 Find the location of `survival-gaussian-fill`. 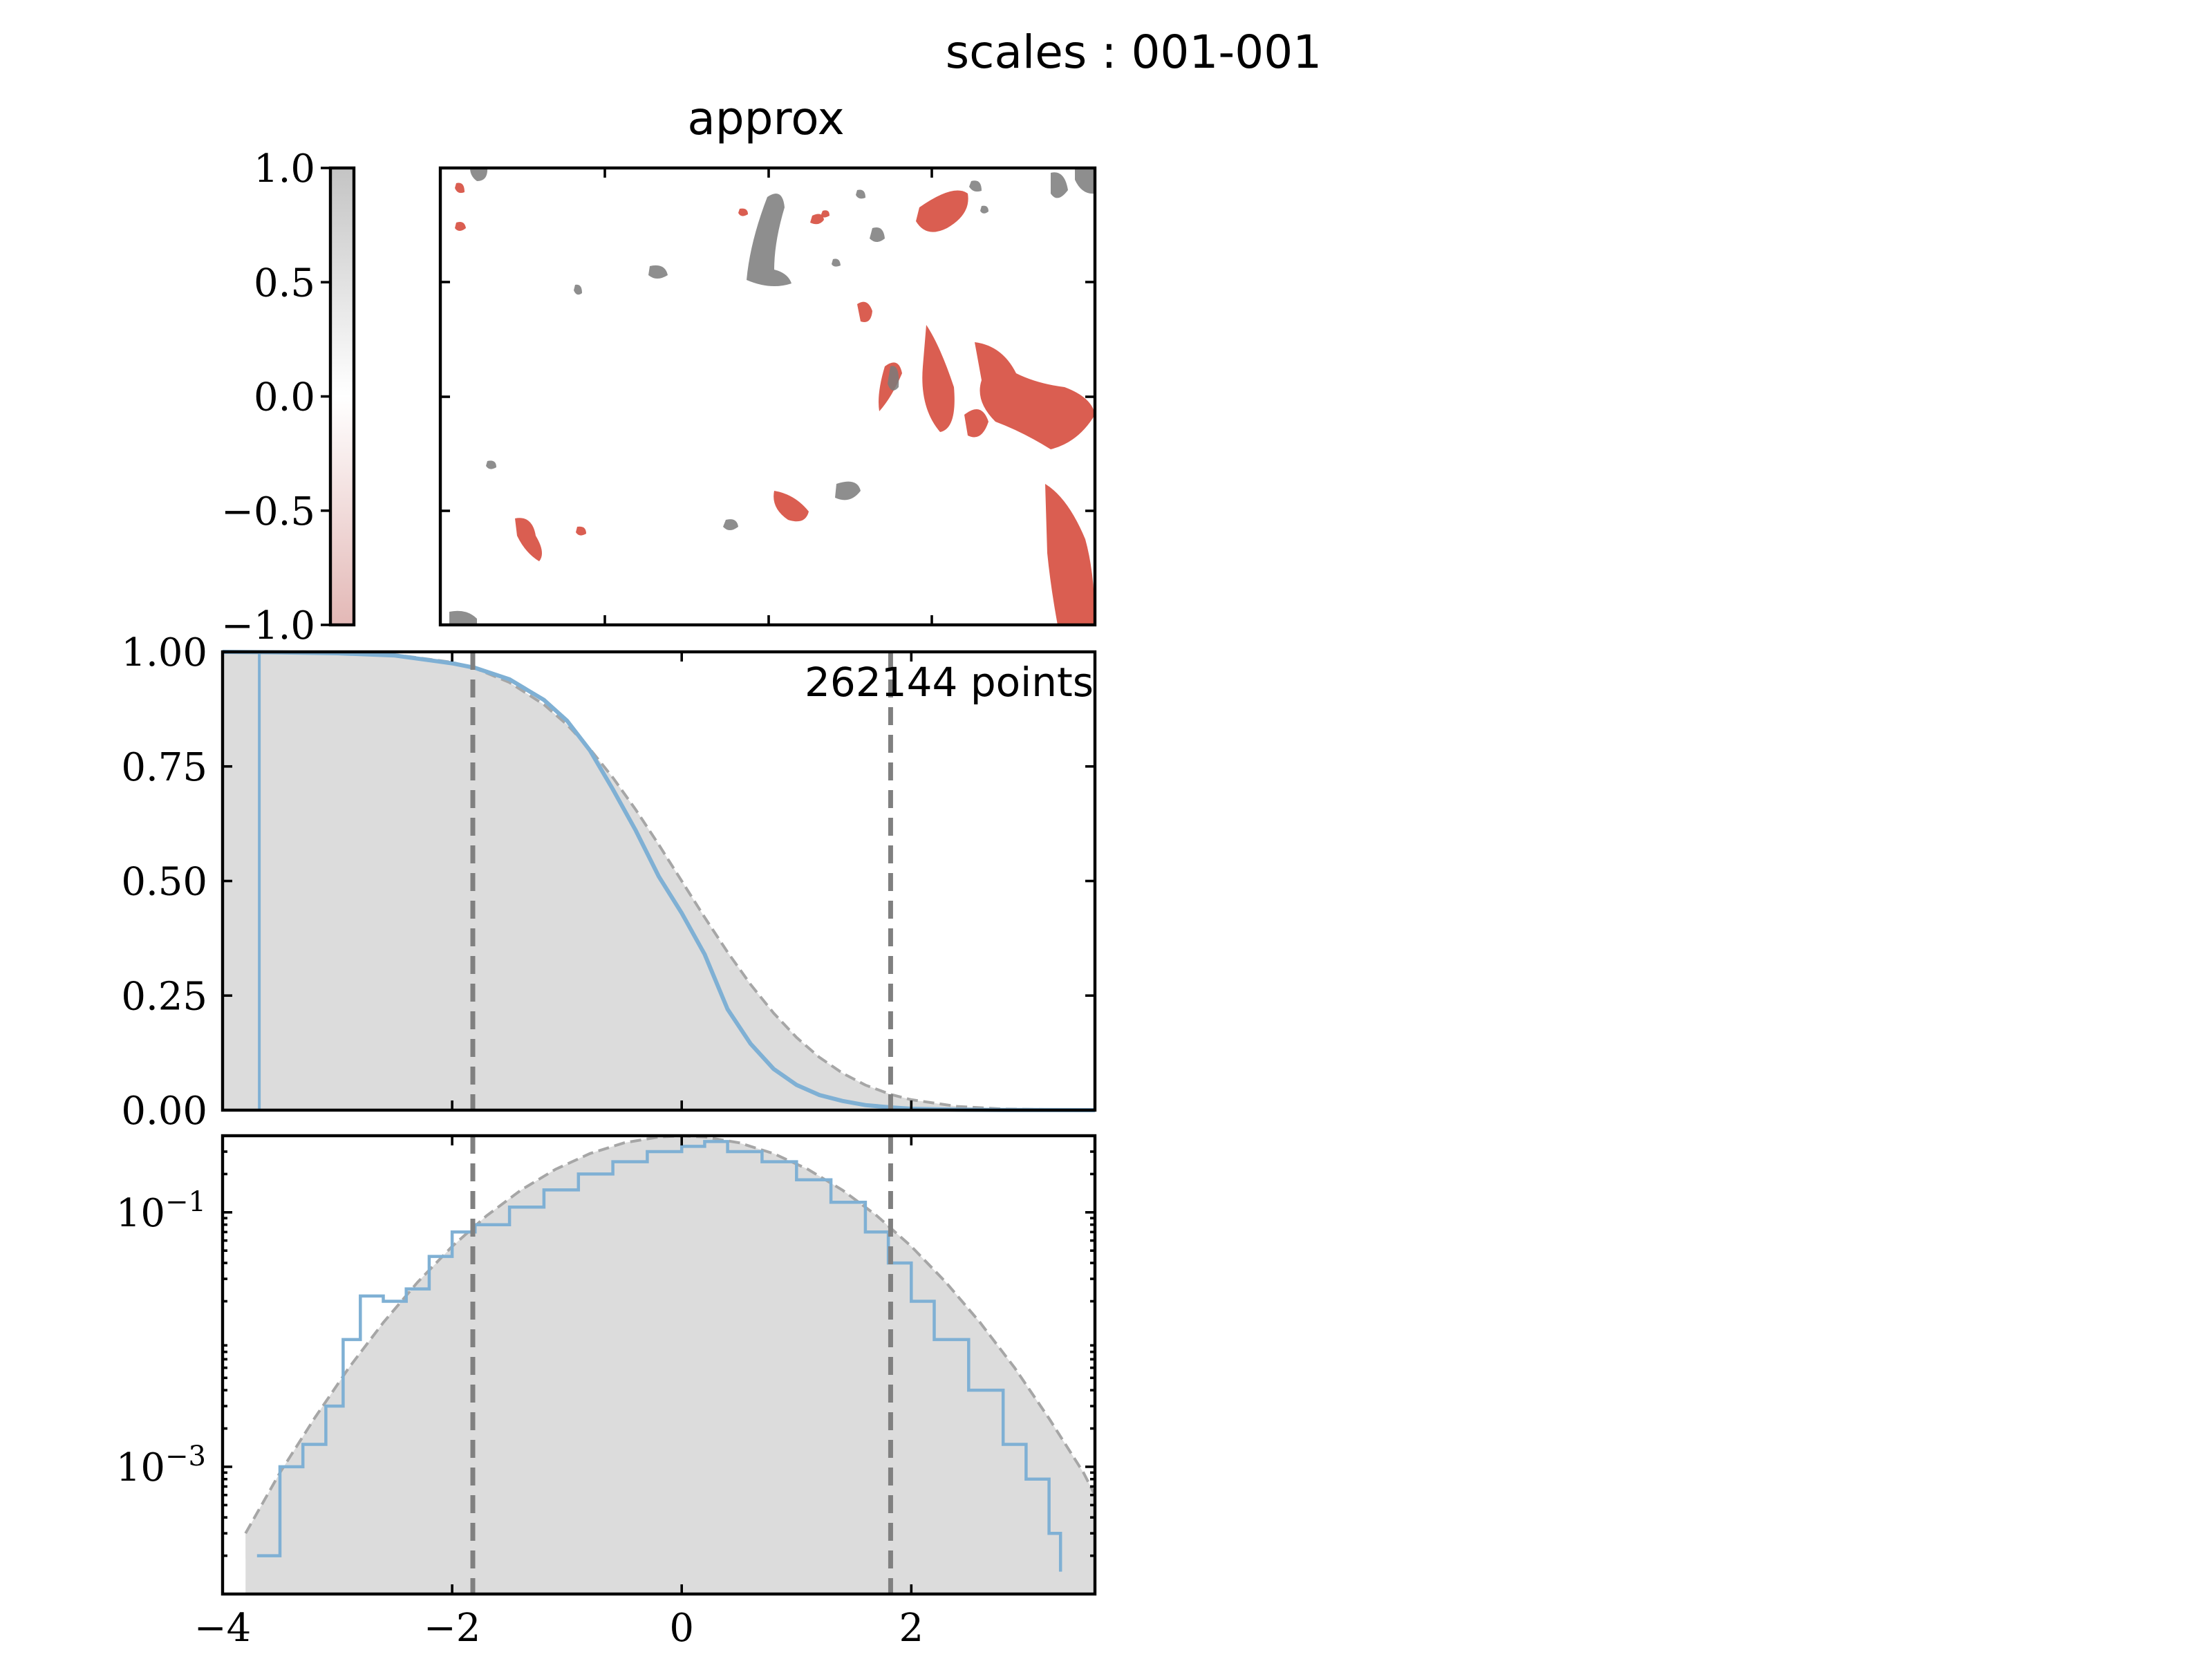

survival-gaussian-fill is located at coordinates (659, 881).